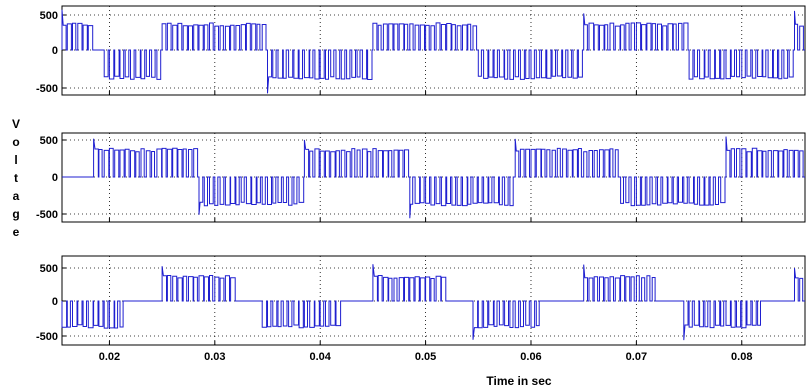  Describe the element at coordinates (636, 357) in the screenshot. I see `x-tick-label: 0.07` at that location.